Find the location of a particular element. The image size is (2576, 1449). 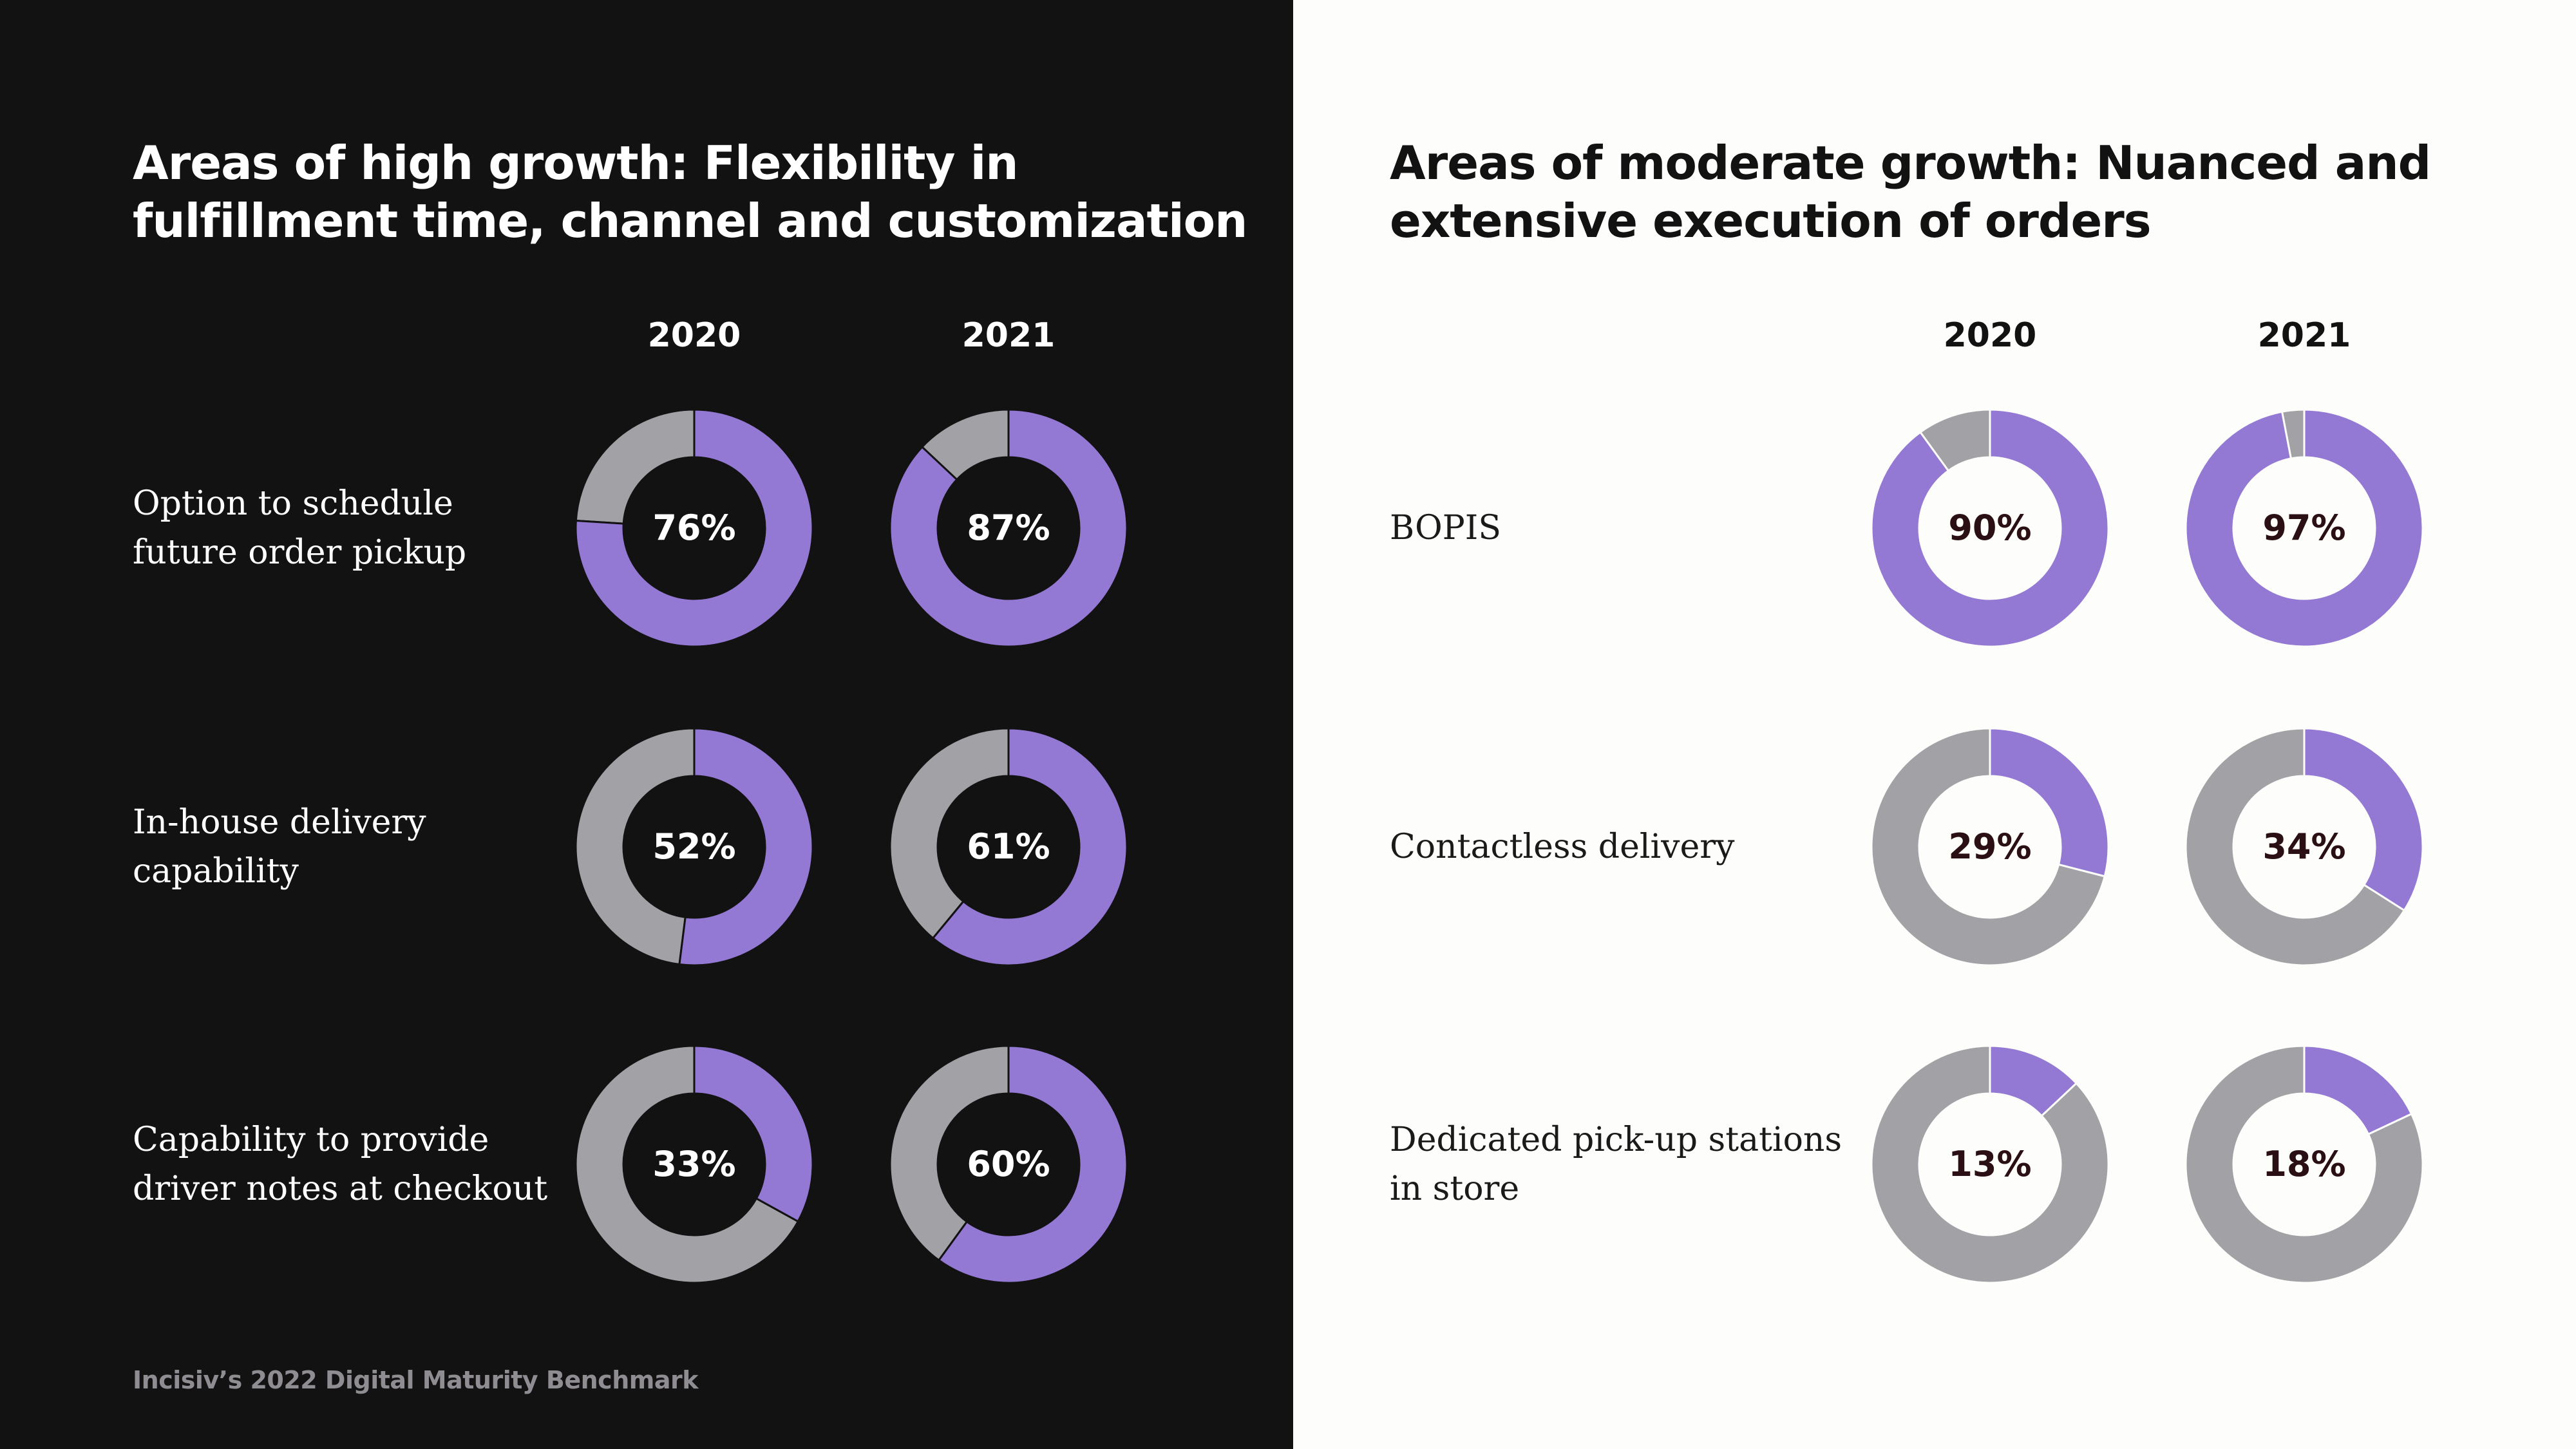

donut-value-label: 97% is located at coordinates (2304, 527).